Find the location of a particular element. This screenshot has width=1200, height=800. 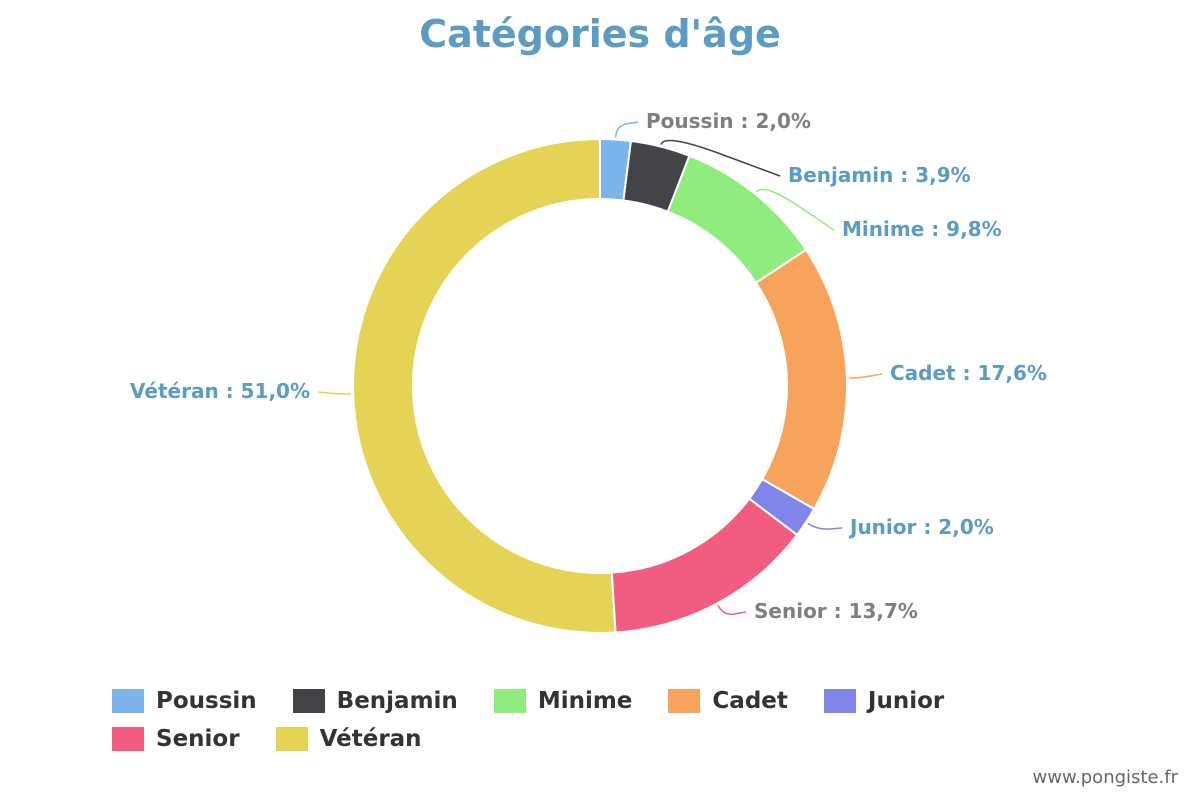

connector-junior is located at coordinates (825, 526).